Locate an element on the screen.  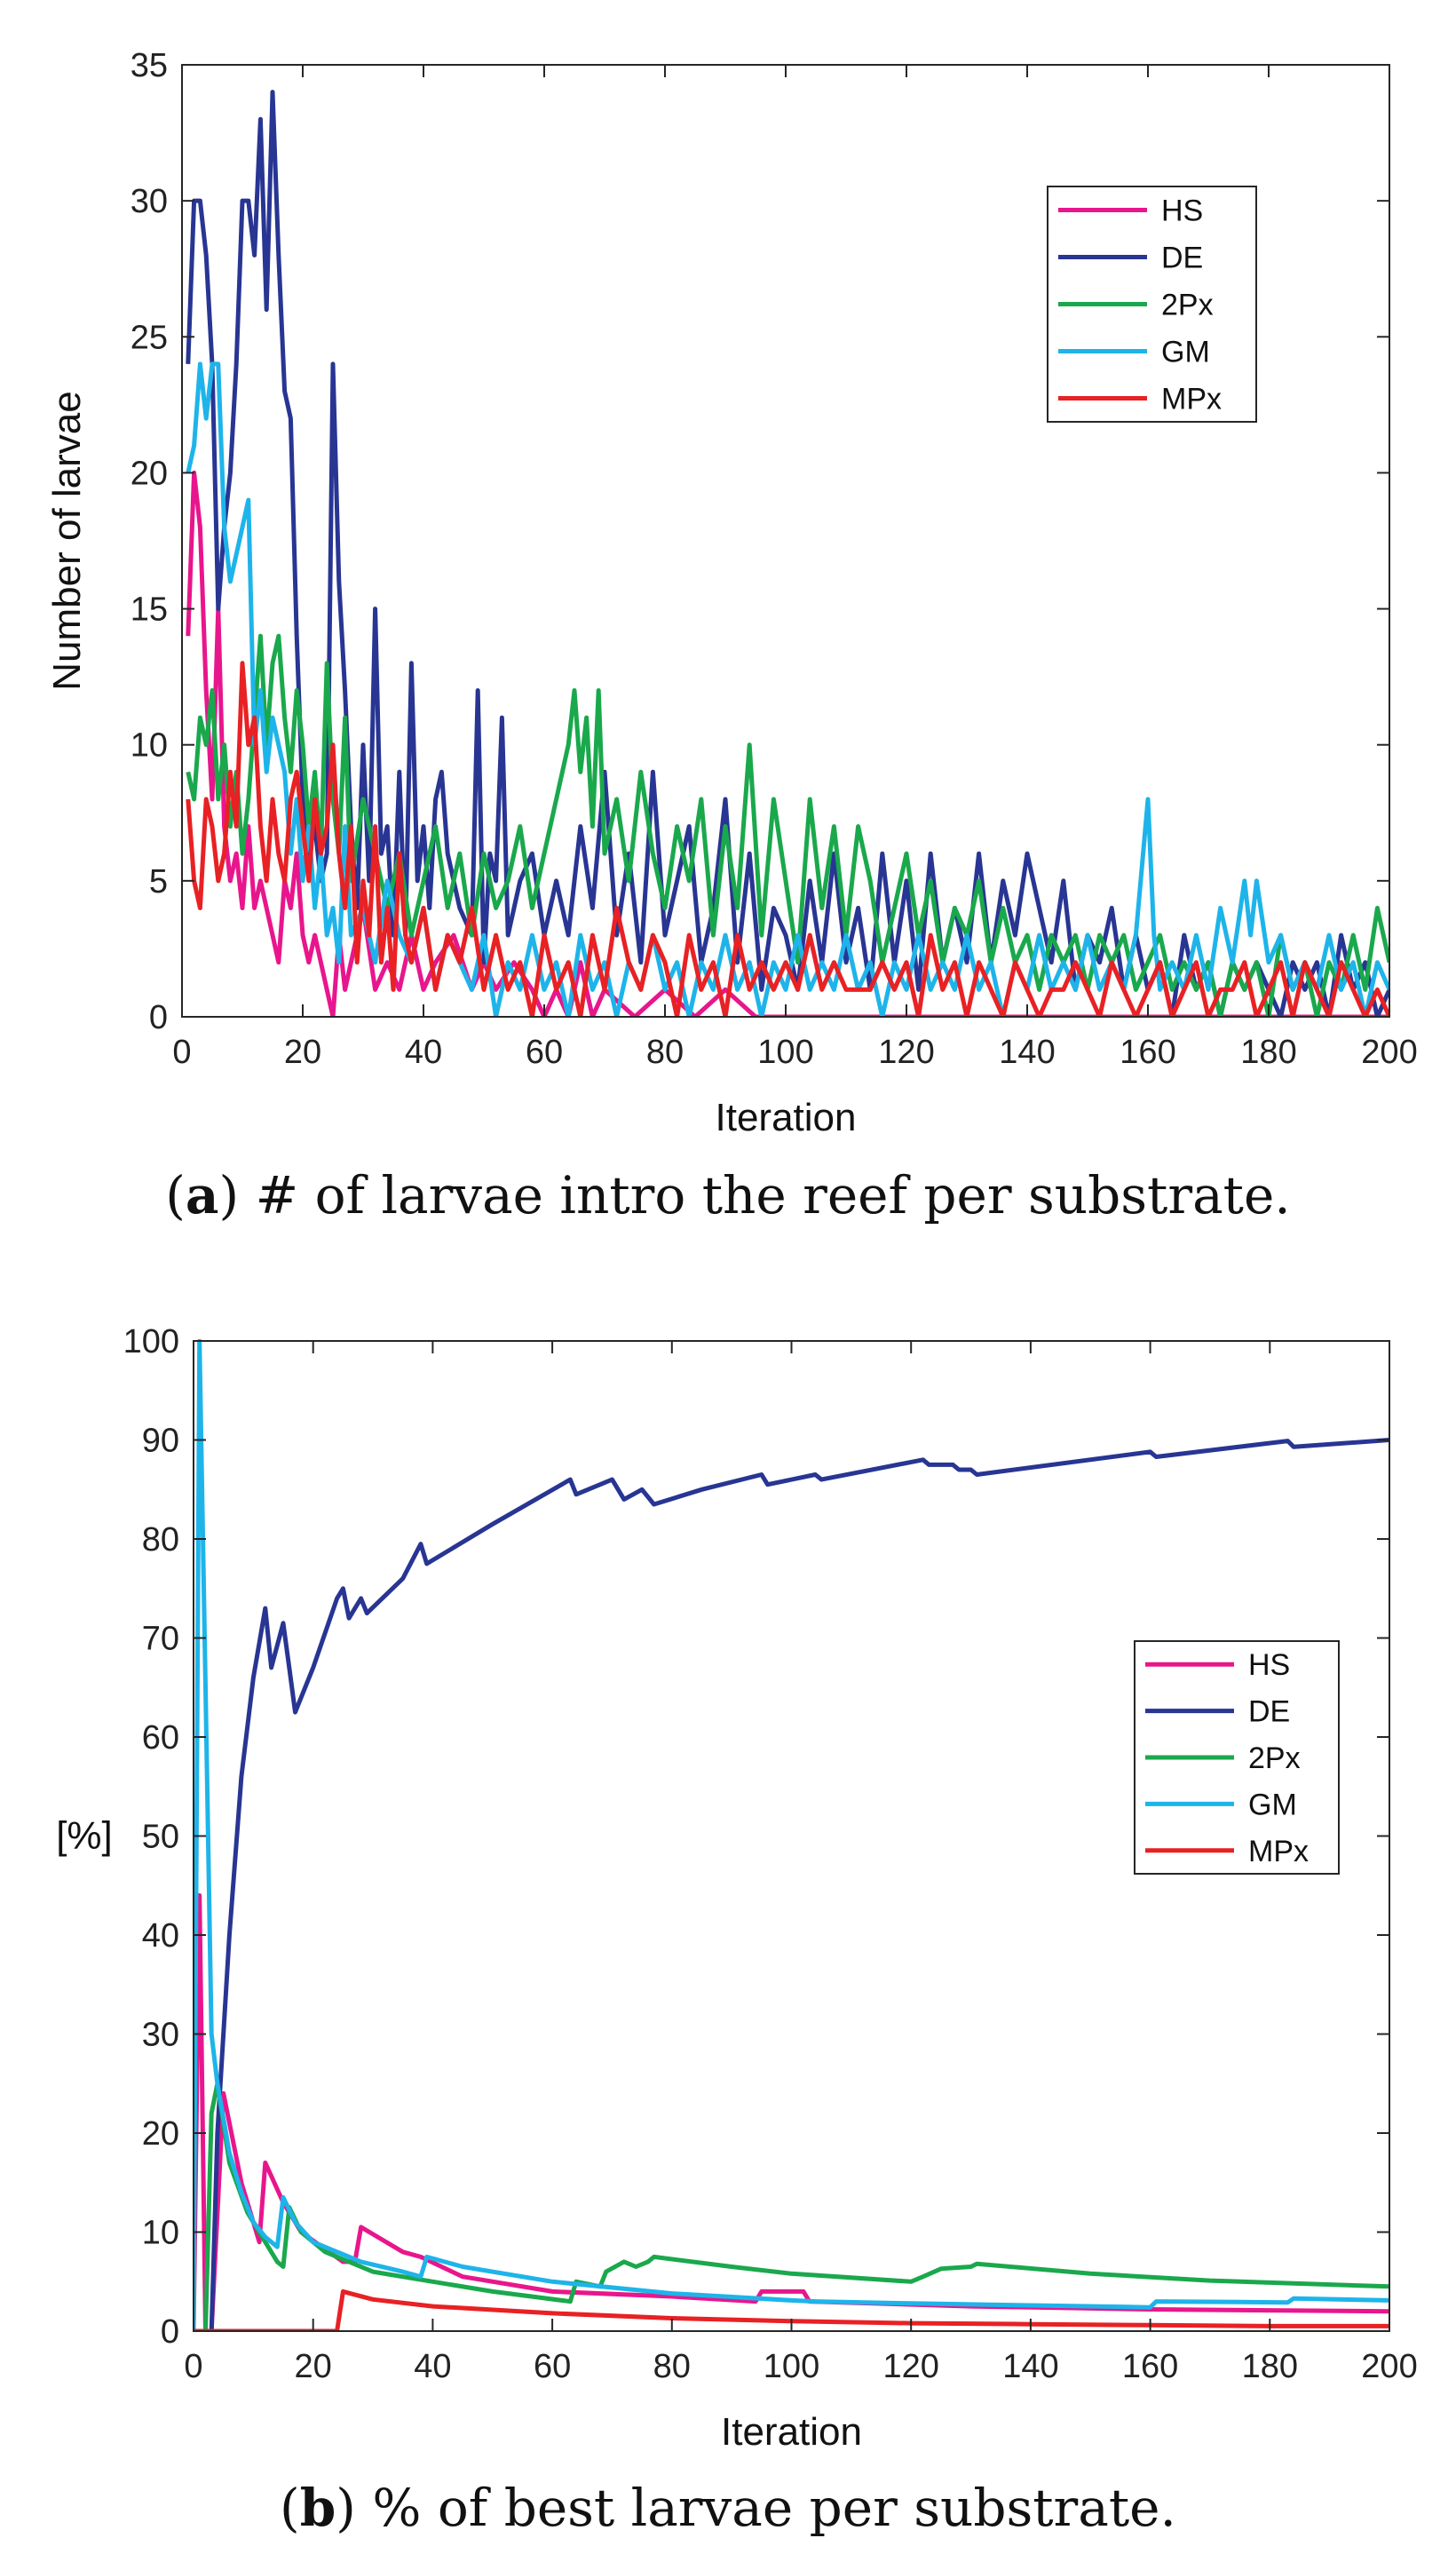
series-line-mpx is located at coordinates (787, 839).